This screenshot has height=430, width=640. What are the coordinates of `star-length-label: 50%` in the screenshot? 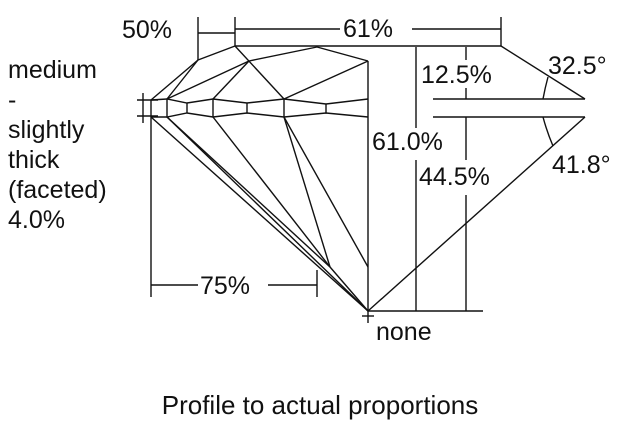 It's located at (147, 30).